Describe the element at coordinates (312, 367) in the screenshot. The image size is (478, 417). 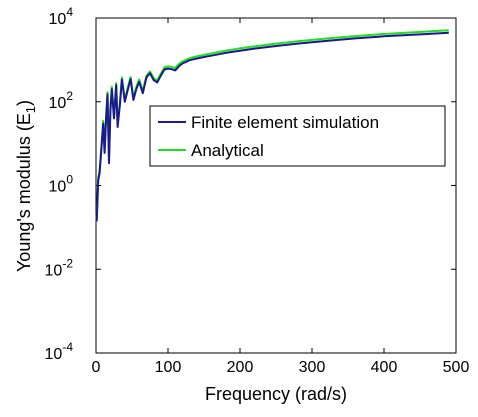
I see `x-tick-label: 300` at that location.